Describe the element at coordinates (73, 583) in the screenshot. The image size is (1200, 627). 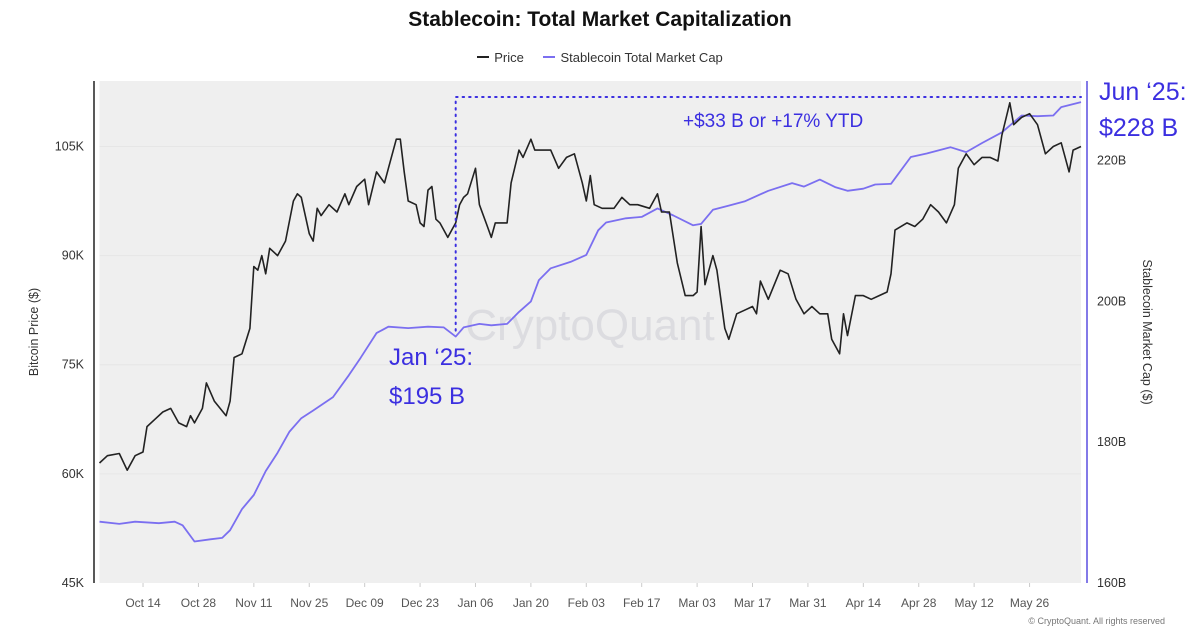
I see `left-tick-label: 45K` at that location.